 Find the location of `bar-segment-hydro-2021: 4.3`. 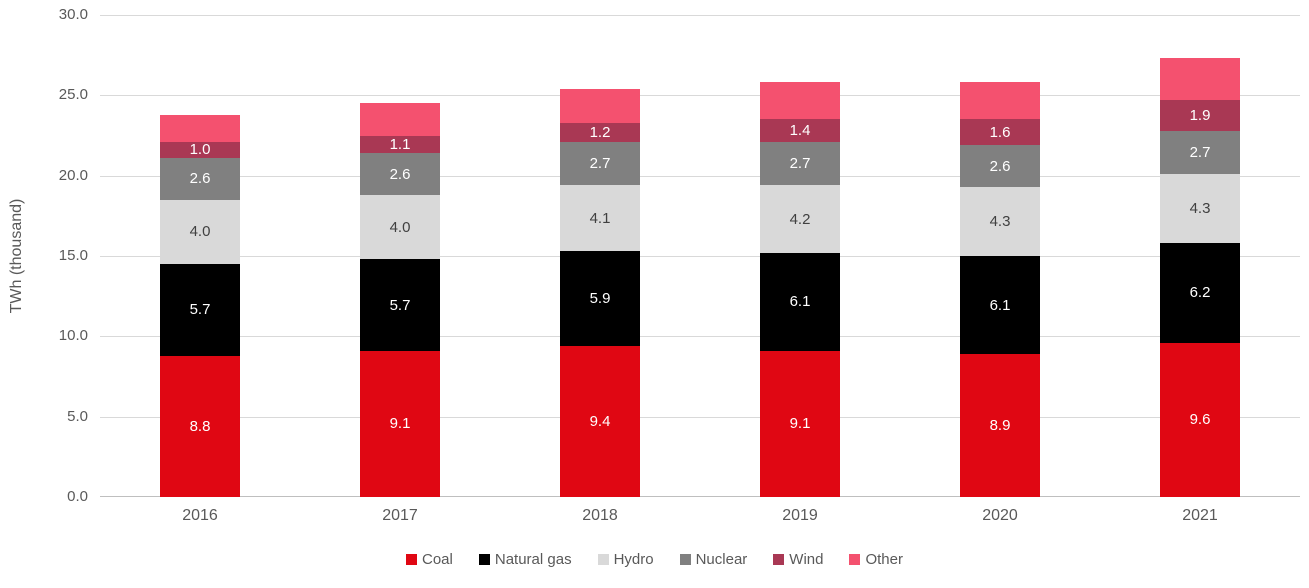

bar-segment-hydro-2021: 4.3 is located at coordinates (1200, 209).